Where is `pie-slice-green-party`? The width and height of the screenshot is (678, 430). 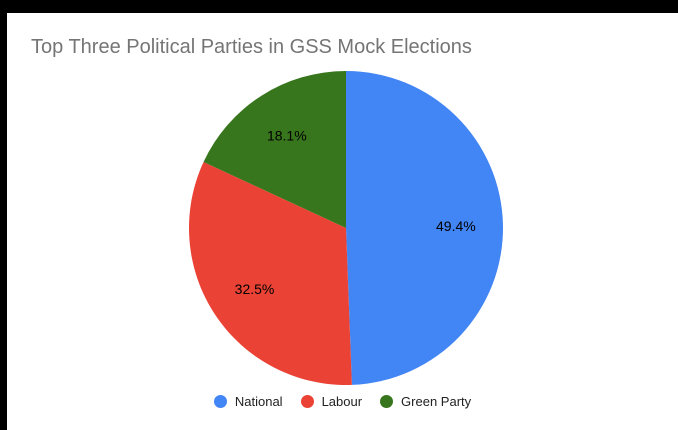 pie-slice-green-party is located at coordinates (274, 149).